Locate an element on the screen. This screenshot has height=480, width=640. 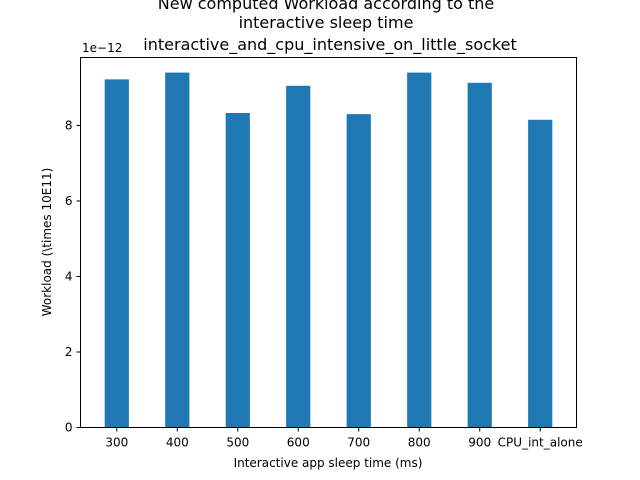
x-tick-label: CPU_int_alone is located at coordinates (540, 443).